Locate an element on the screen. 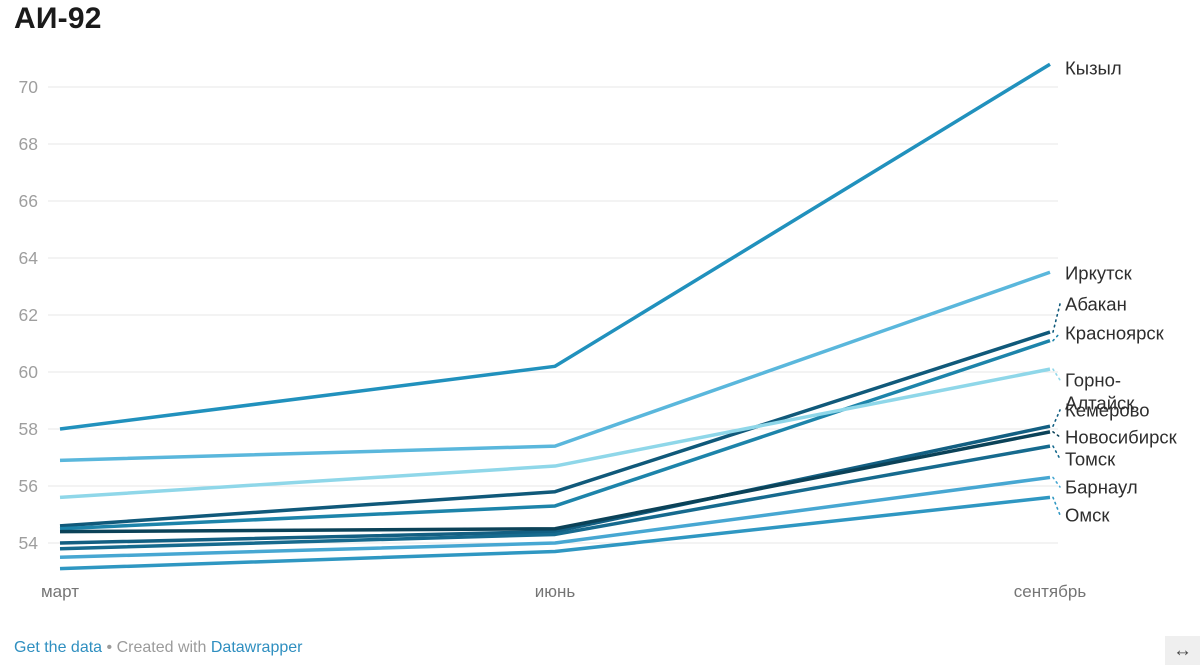 The width and height of the screenshot is (1200, 665). x-tick-label: июнь is located at coordinates (555, 591).